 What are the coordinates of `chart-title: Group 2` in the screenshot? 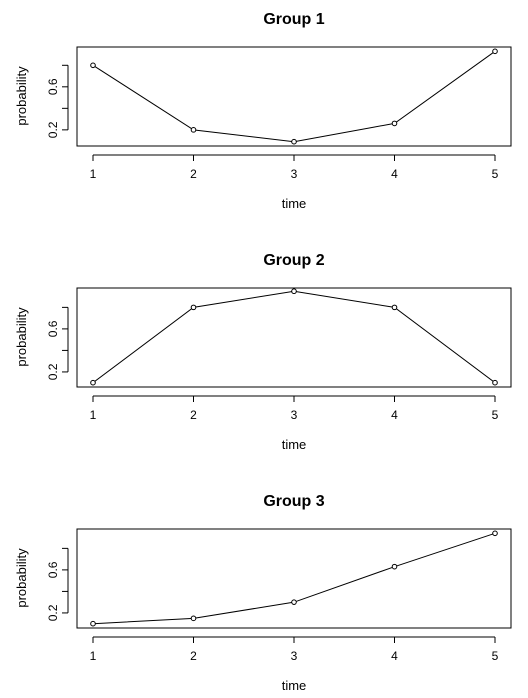 It's located at (293, 260).